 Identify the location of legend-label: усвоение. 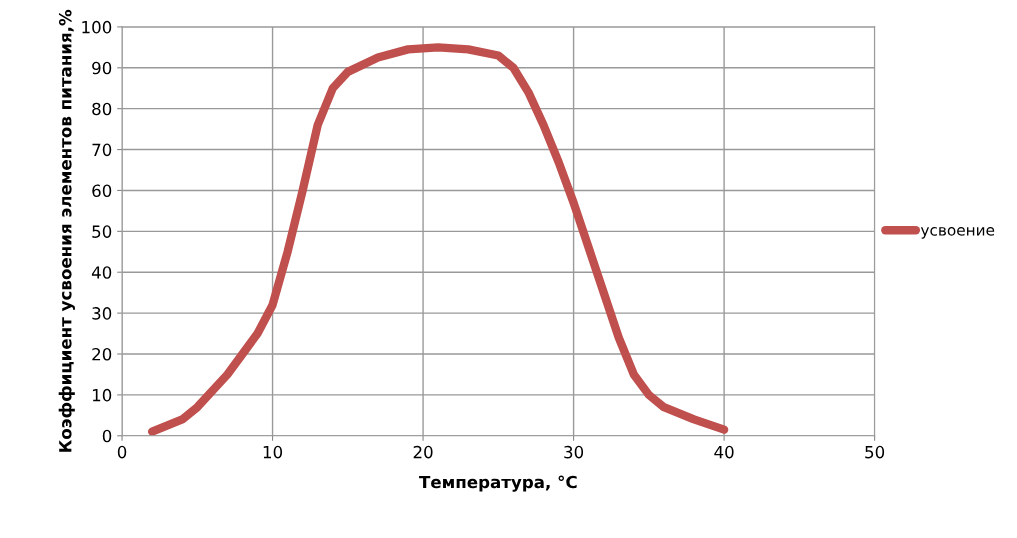
(957, 233).